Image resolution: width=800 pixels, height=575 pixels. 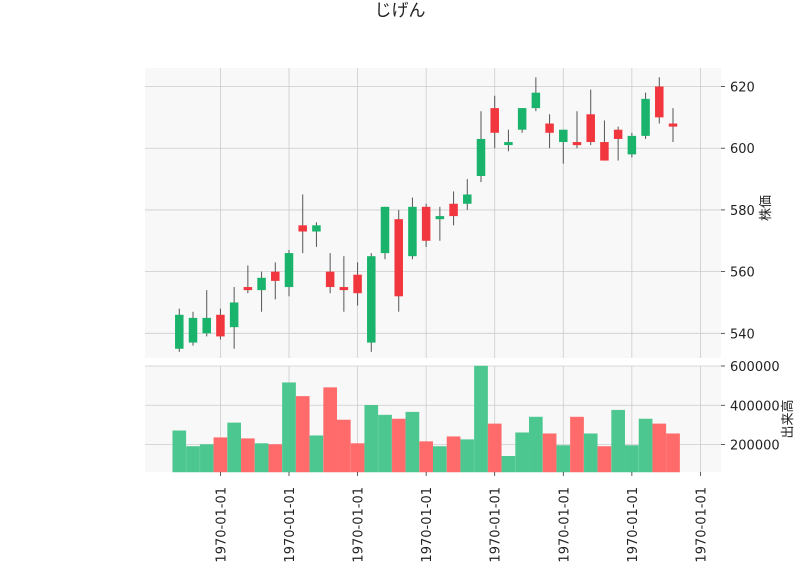 What do you see at coordinates (755, 446) in the screenshot?
I see `volume-tick-label: 200000` at bounding box center [755, 446].